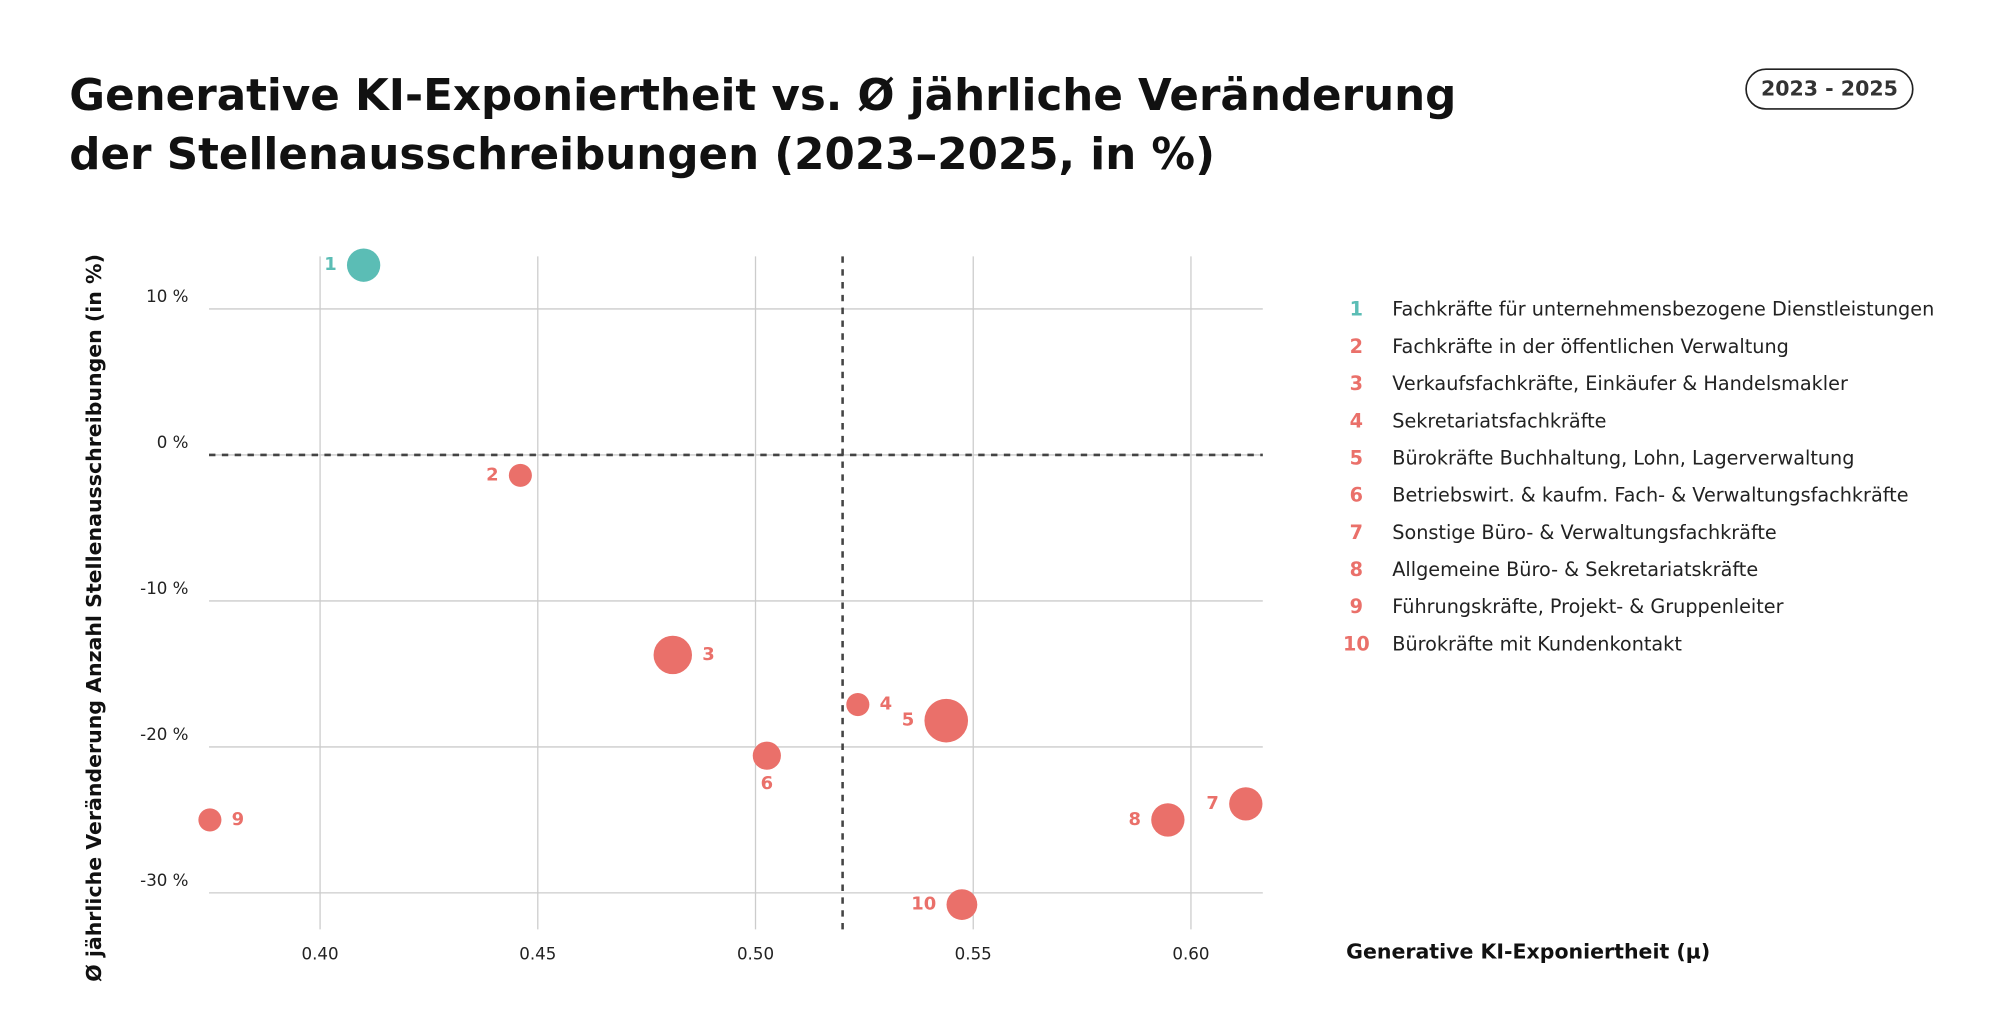 This screenshot has width=2000, height=1023. I want to click on legend-number: 3, so click(1356, 383).